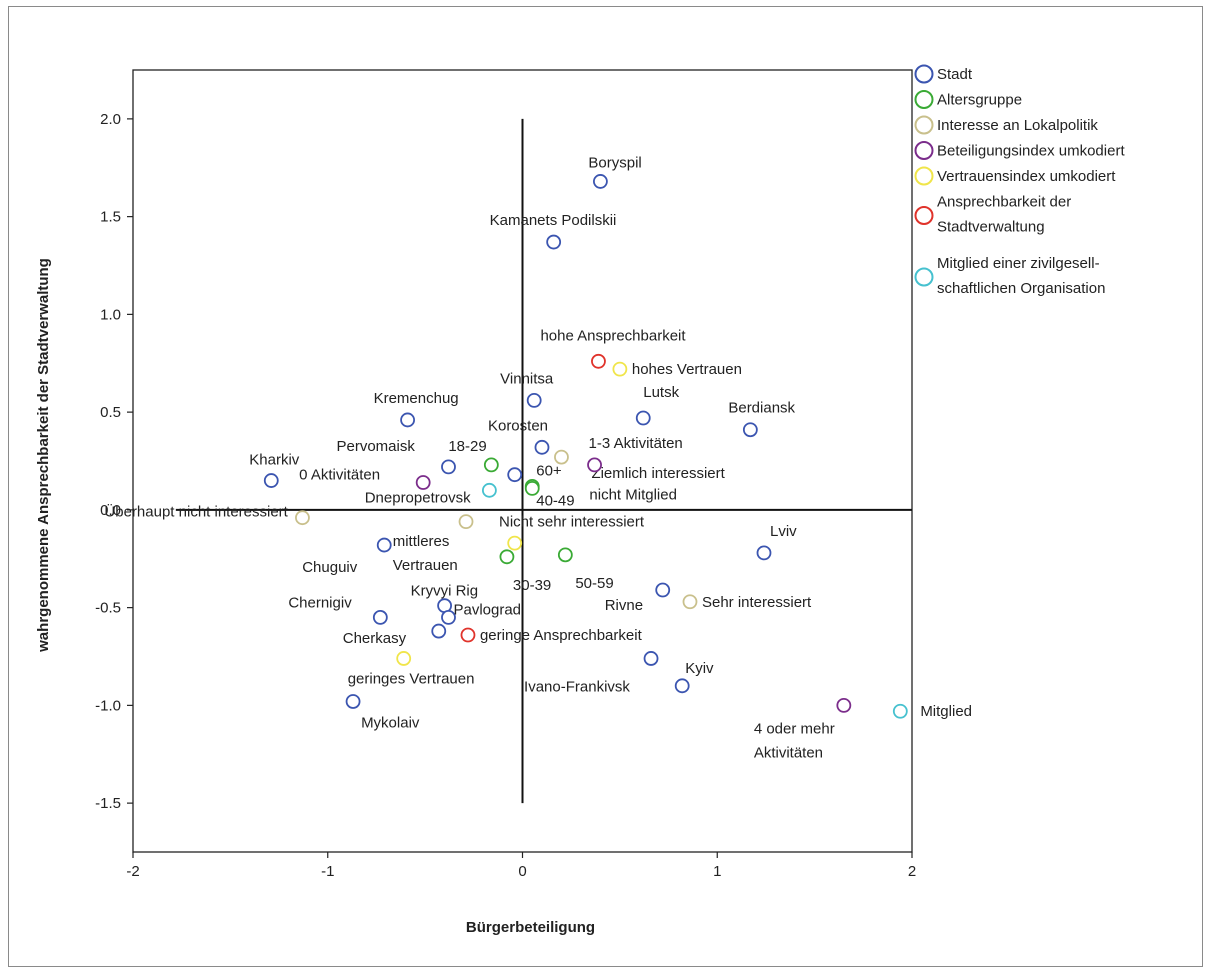 The width and height of the screenshot is (1213, 975). What do you see at coordinates (658, 473) in the screenshot?
I see `point-label-ziemlich-interessiert: Ziemlich interessiert` at bounding box center [658, 473].